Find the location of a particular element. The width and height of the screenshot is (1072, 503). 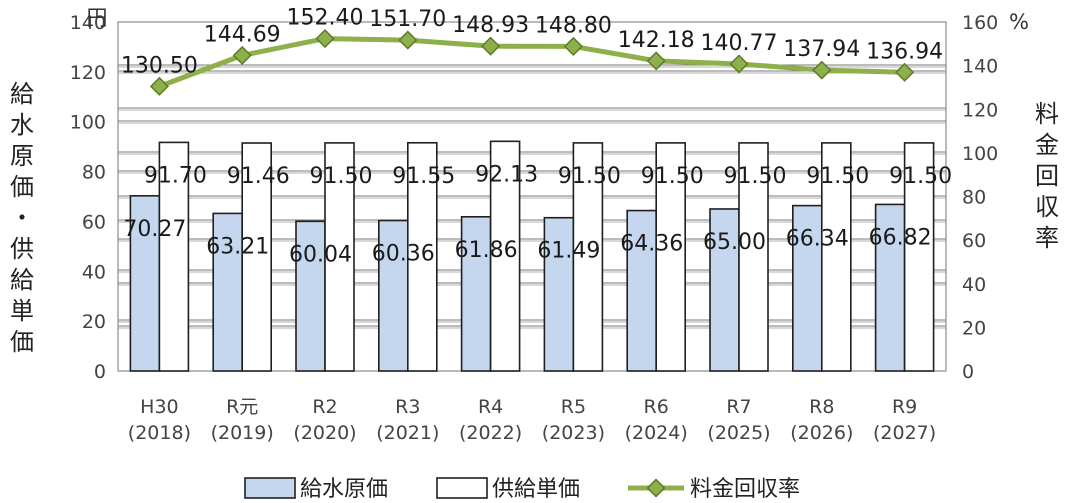

legend: 給水原価 供給単価 料金回収率 is located at coordinates (522, 489).